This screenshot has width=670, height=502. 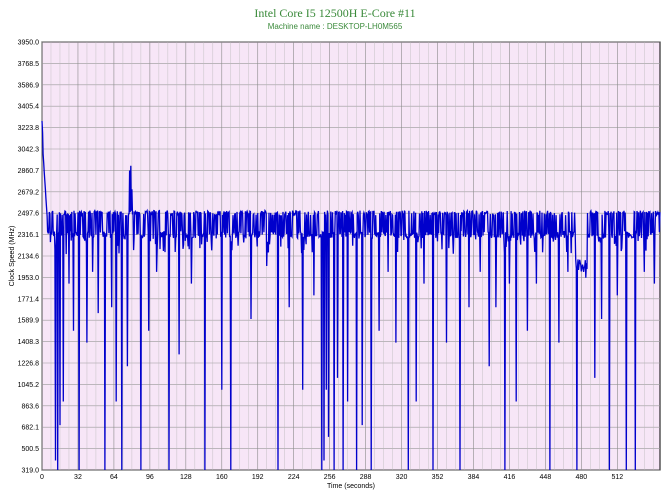 What do you see at coordinates (294, 477) in the screenshot?
I see `x-tick-label: 224` at bounding box center [294, 477].